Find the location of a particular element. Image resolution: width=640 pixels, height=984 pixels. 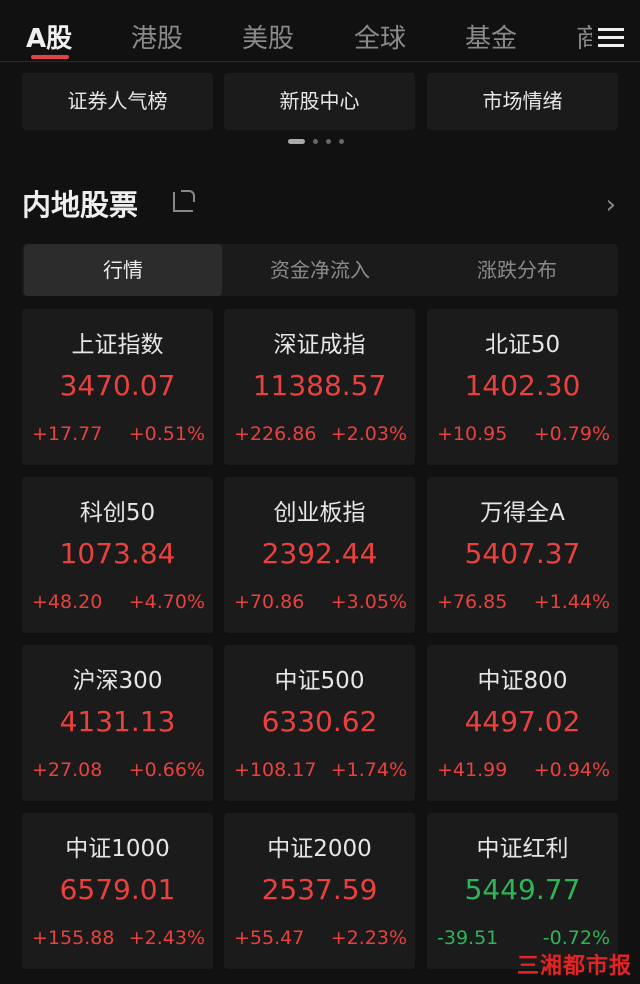

tab-us-shares: 美股 is located at coordinates (268, 39).